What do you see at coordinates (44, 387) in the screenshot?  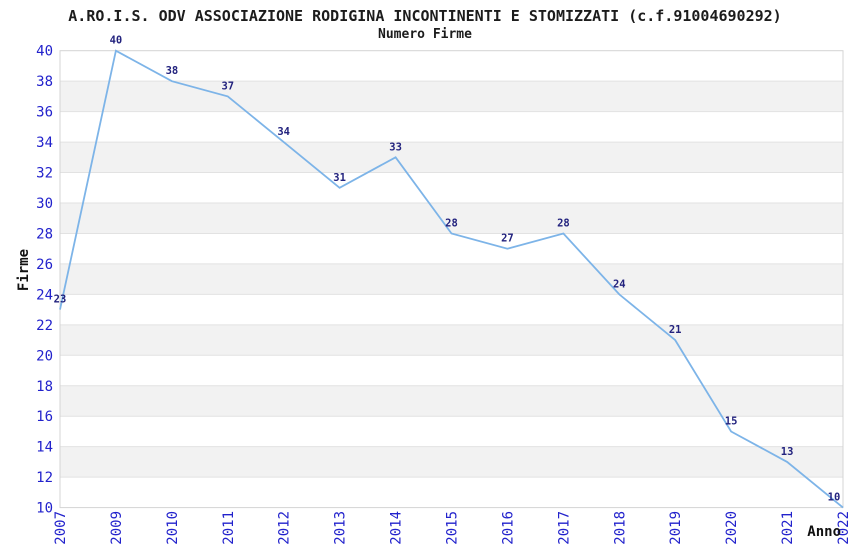 I see `y-axis-tick-label: 18` at bounding box center [44, 387].